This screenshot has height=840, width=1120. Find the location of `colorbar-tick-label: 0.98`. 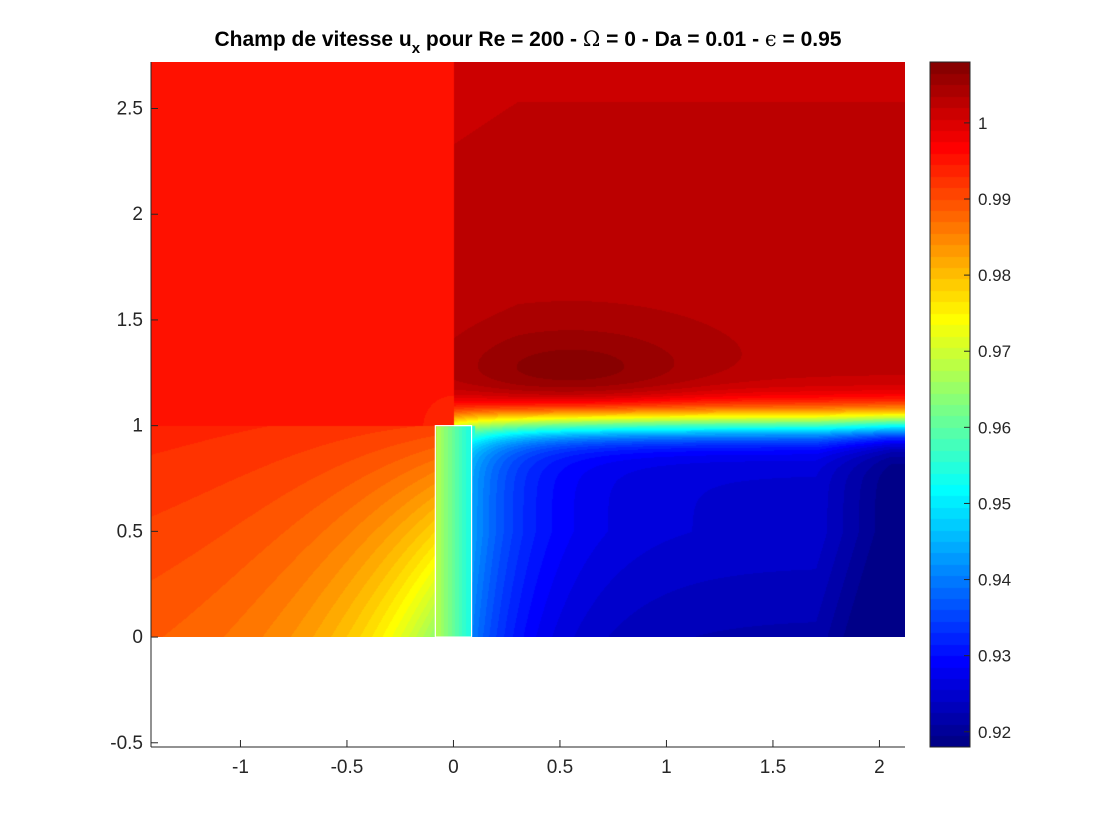

colorbar-tick-label: 0.98 is located at coordinates (994, 275).